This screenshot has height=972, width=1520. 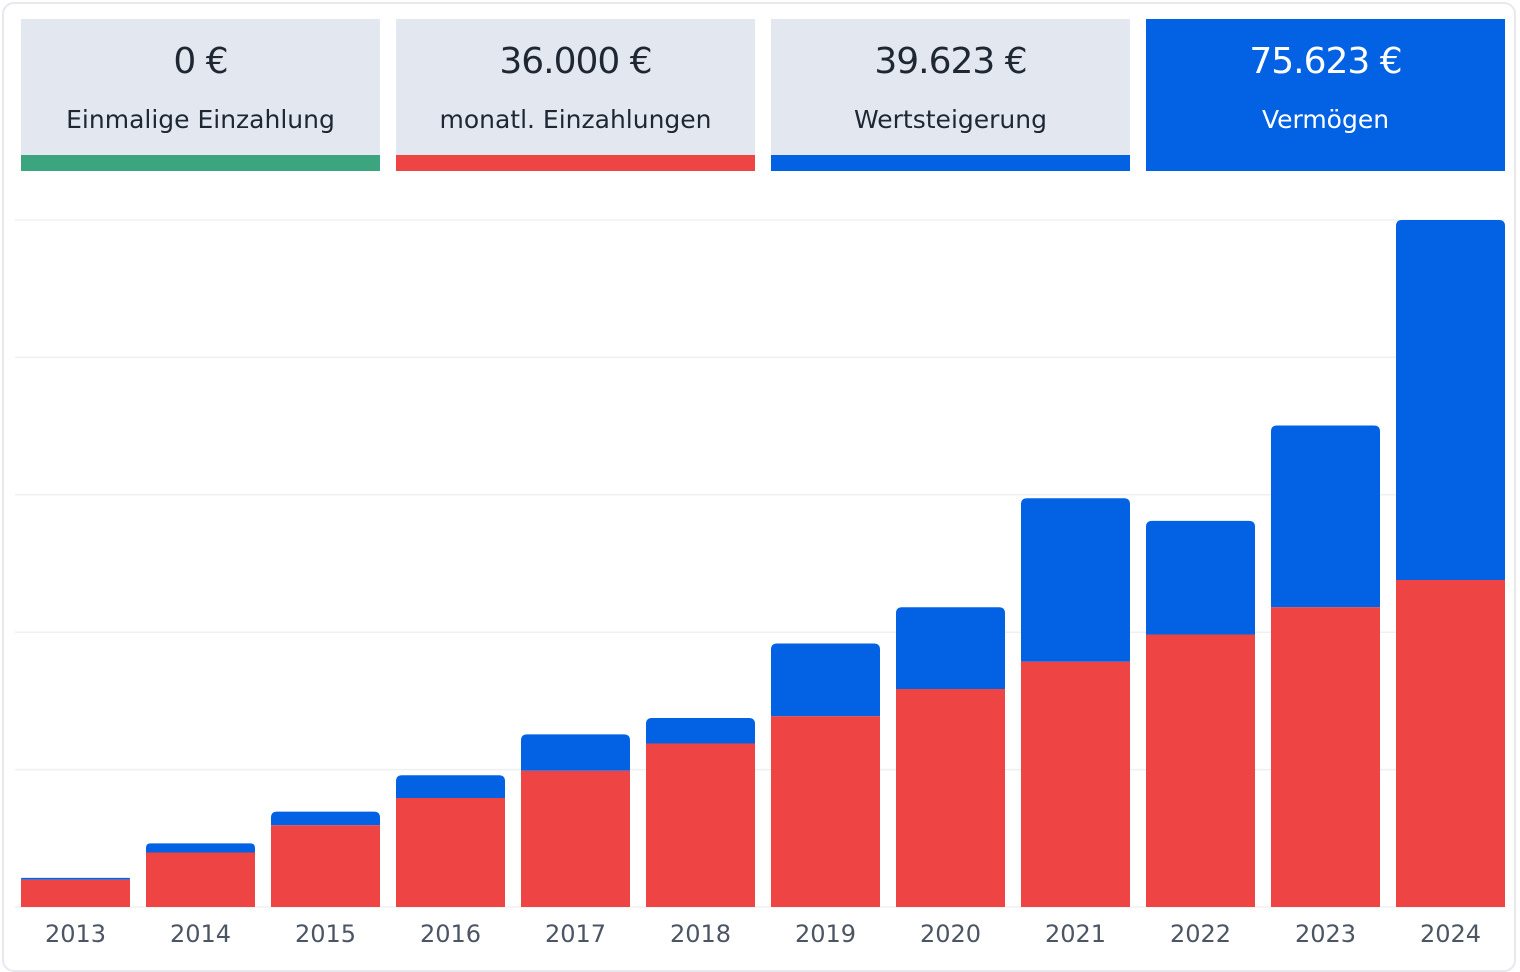 I want to click on x-tick-label-2015: 2015, so click(x=325, y=934).